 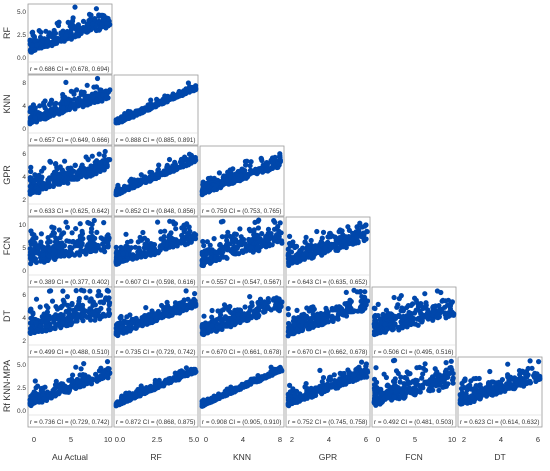 What do you see at coordinates (156, 392) in the screenshot?
I see `scatter-panel: r = 0.872 CI = (0.868, 0.875)` at bounding box center [156, 392].